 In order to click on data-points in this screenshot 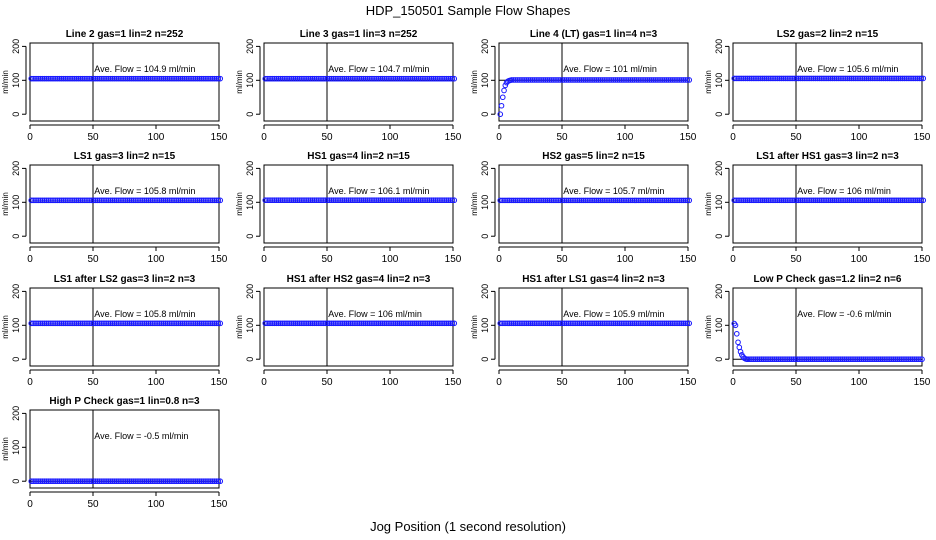, I will do `click(829, 200)`.